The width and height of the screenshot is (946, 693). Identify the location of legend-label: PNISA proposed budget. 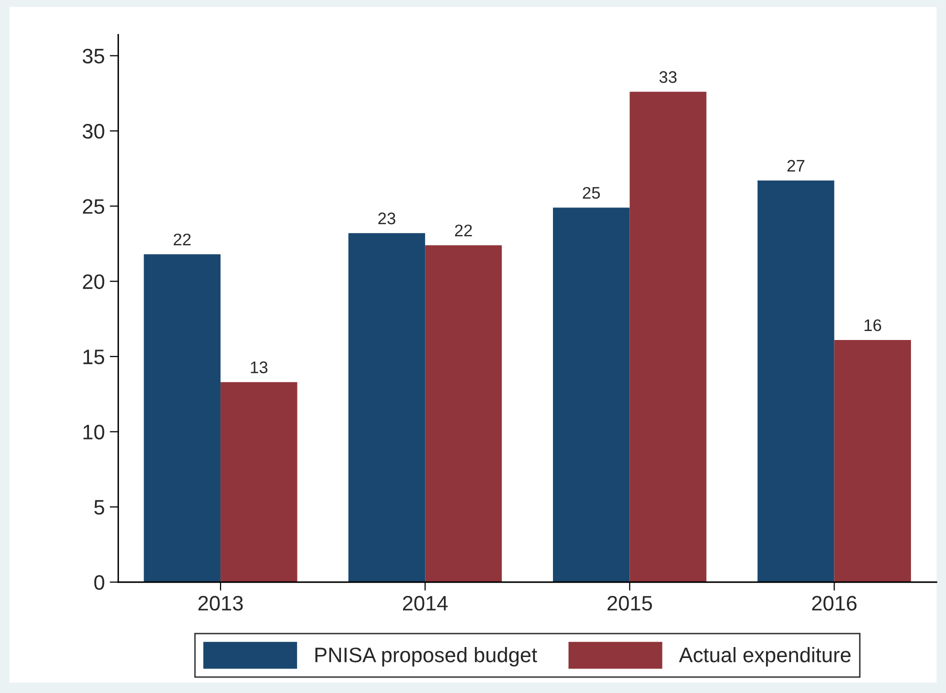
(426, 656).